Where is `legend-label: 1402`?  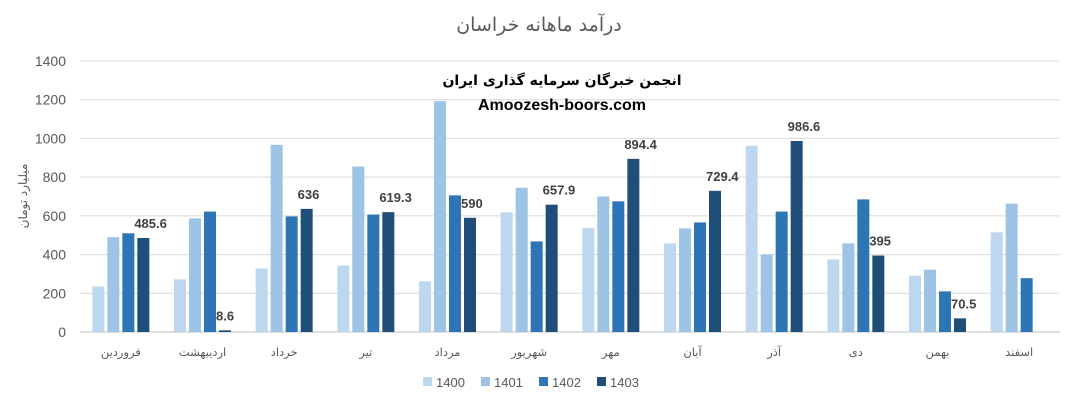
legend-label: 1402 is located at coordinates (566, 382).